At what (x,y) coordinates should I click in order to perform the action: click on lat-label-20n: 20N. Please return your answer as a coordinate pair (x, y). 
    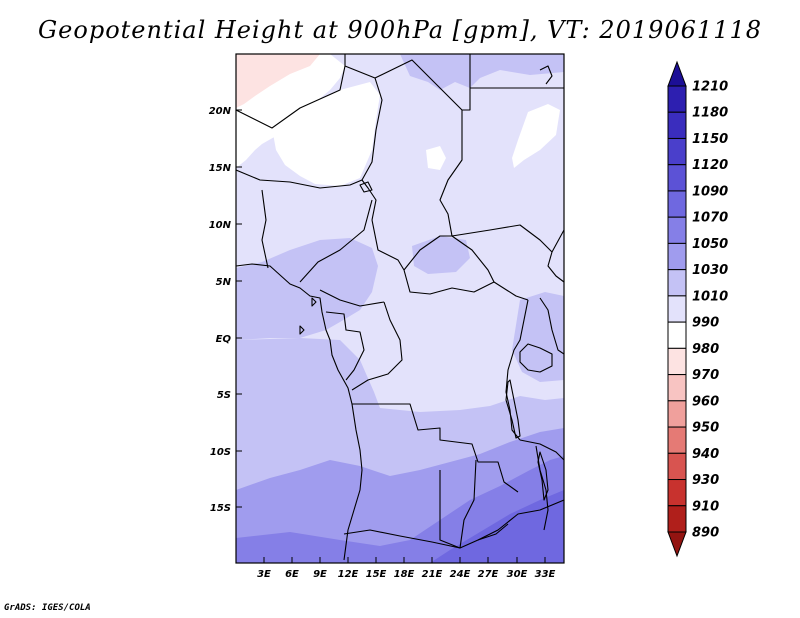
    Looking at the image, I should click on (220, 111).